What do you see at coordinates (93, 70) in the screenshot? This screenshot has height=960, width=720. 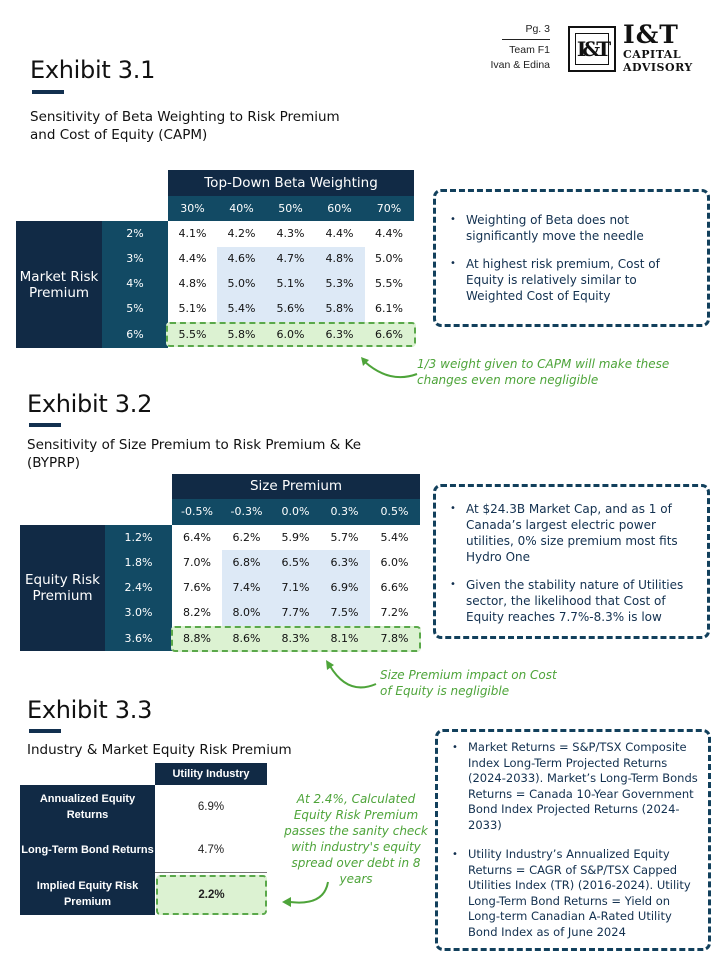 I see `exhibit-31-title: Exhibit 3.1` at bounding box center [93, 70].